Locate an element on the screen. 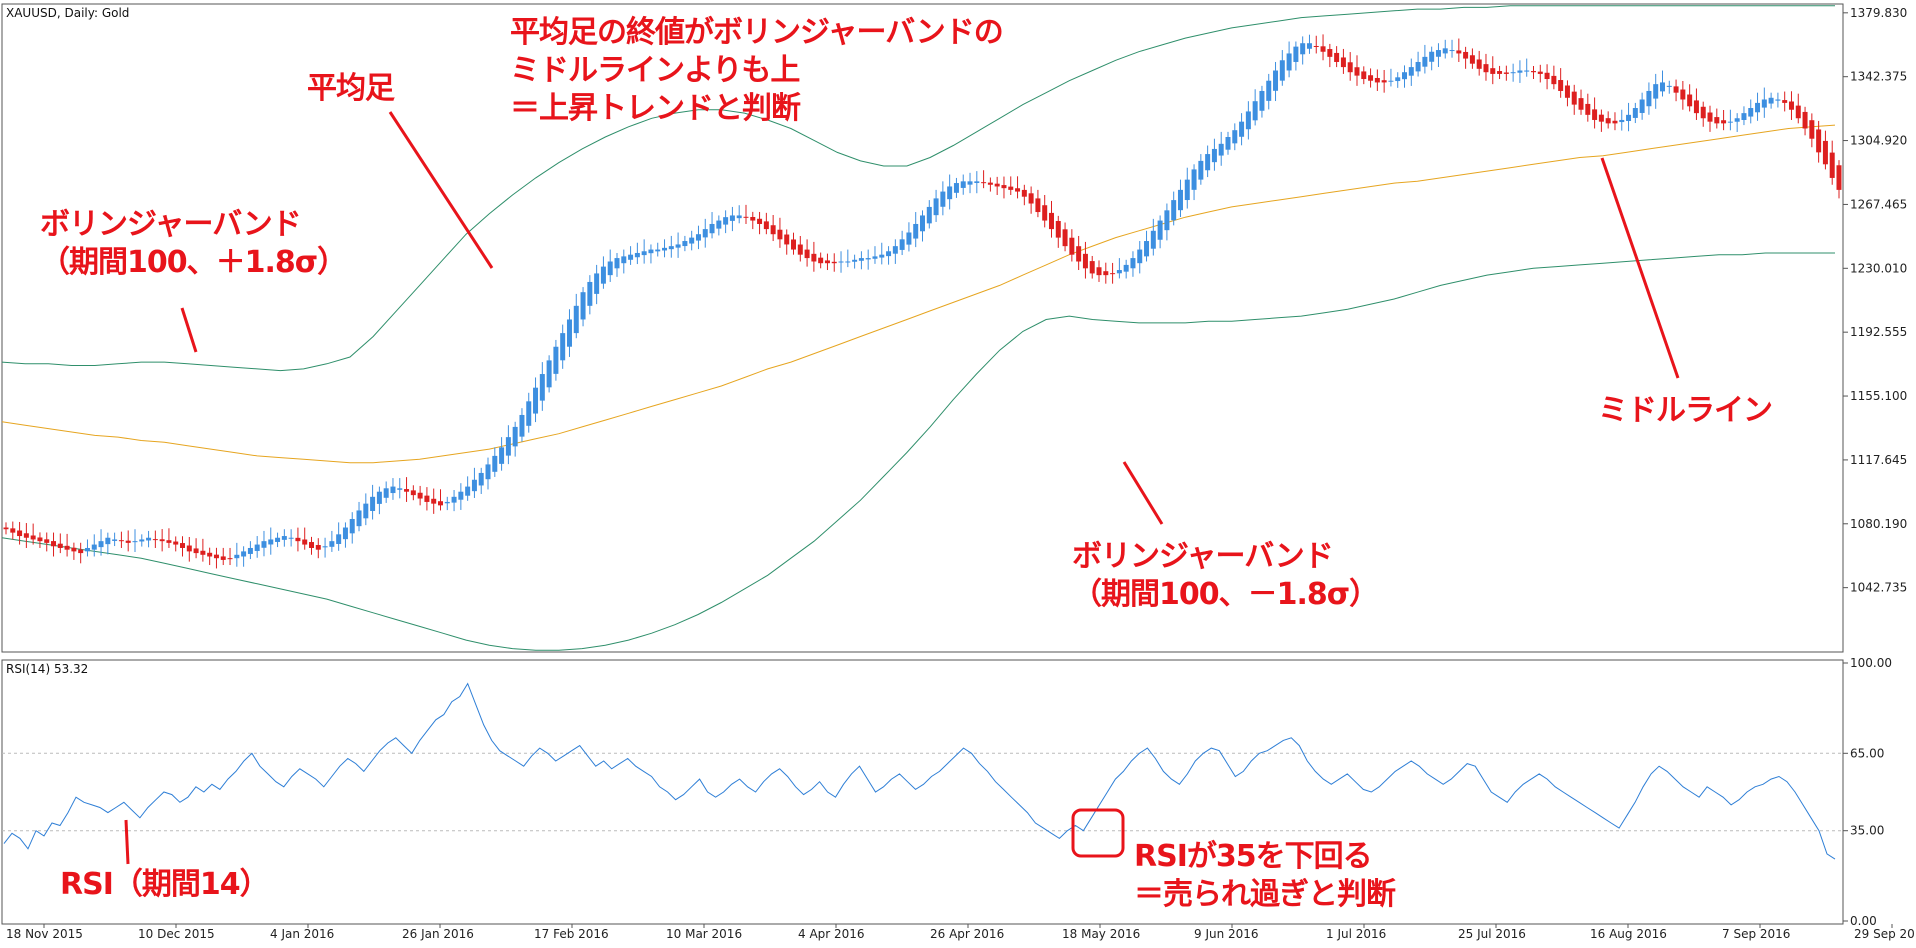 The image size is (1916, 948). annotation-middle-line: ミドルライン is located at coordinates (1685, 410).